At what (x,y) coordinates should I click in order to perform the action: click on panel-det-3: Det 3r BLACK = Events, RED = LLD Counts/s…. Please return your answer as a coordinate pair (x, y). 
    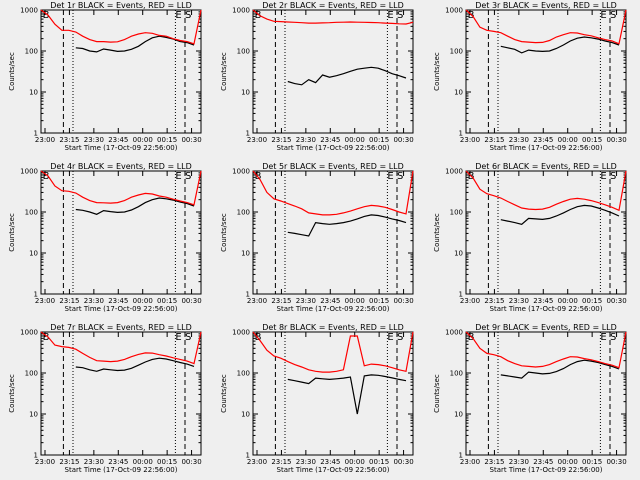
    Looking at the image, I should click on (530, 76).